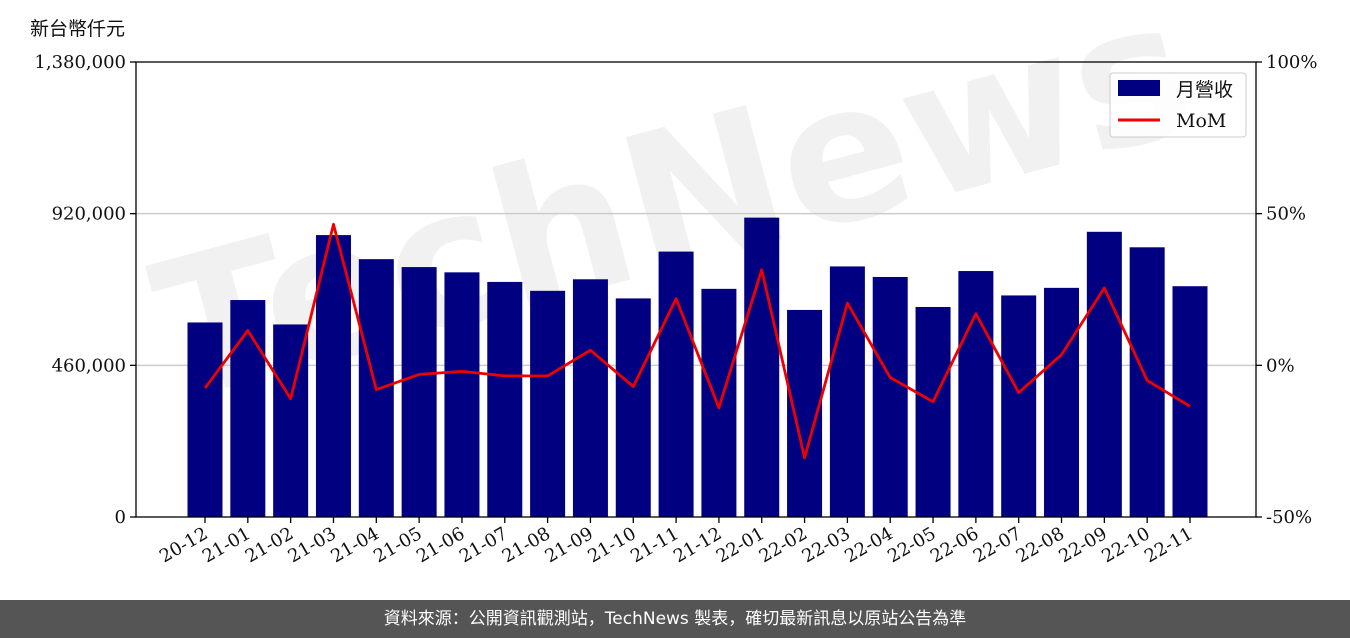 The height and width of the screenshot is (638, 1350). I want to click on x-tick-label: 21-05, so click(397, 545).